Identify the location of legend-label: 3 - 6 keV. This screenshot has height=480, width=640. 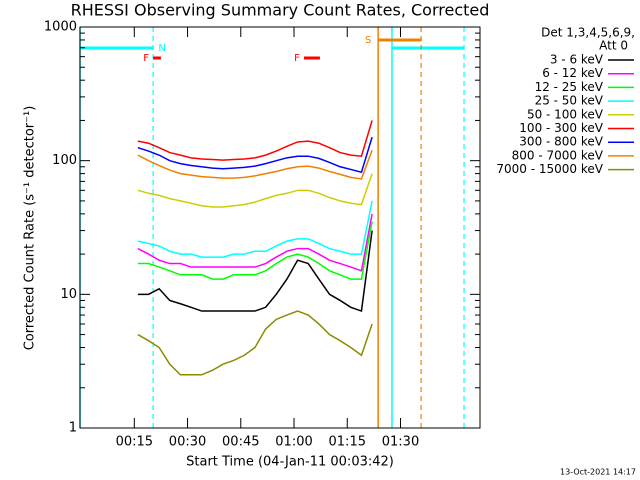
(577, 60).